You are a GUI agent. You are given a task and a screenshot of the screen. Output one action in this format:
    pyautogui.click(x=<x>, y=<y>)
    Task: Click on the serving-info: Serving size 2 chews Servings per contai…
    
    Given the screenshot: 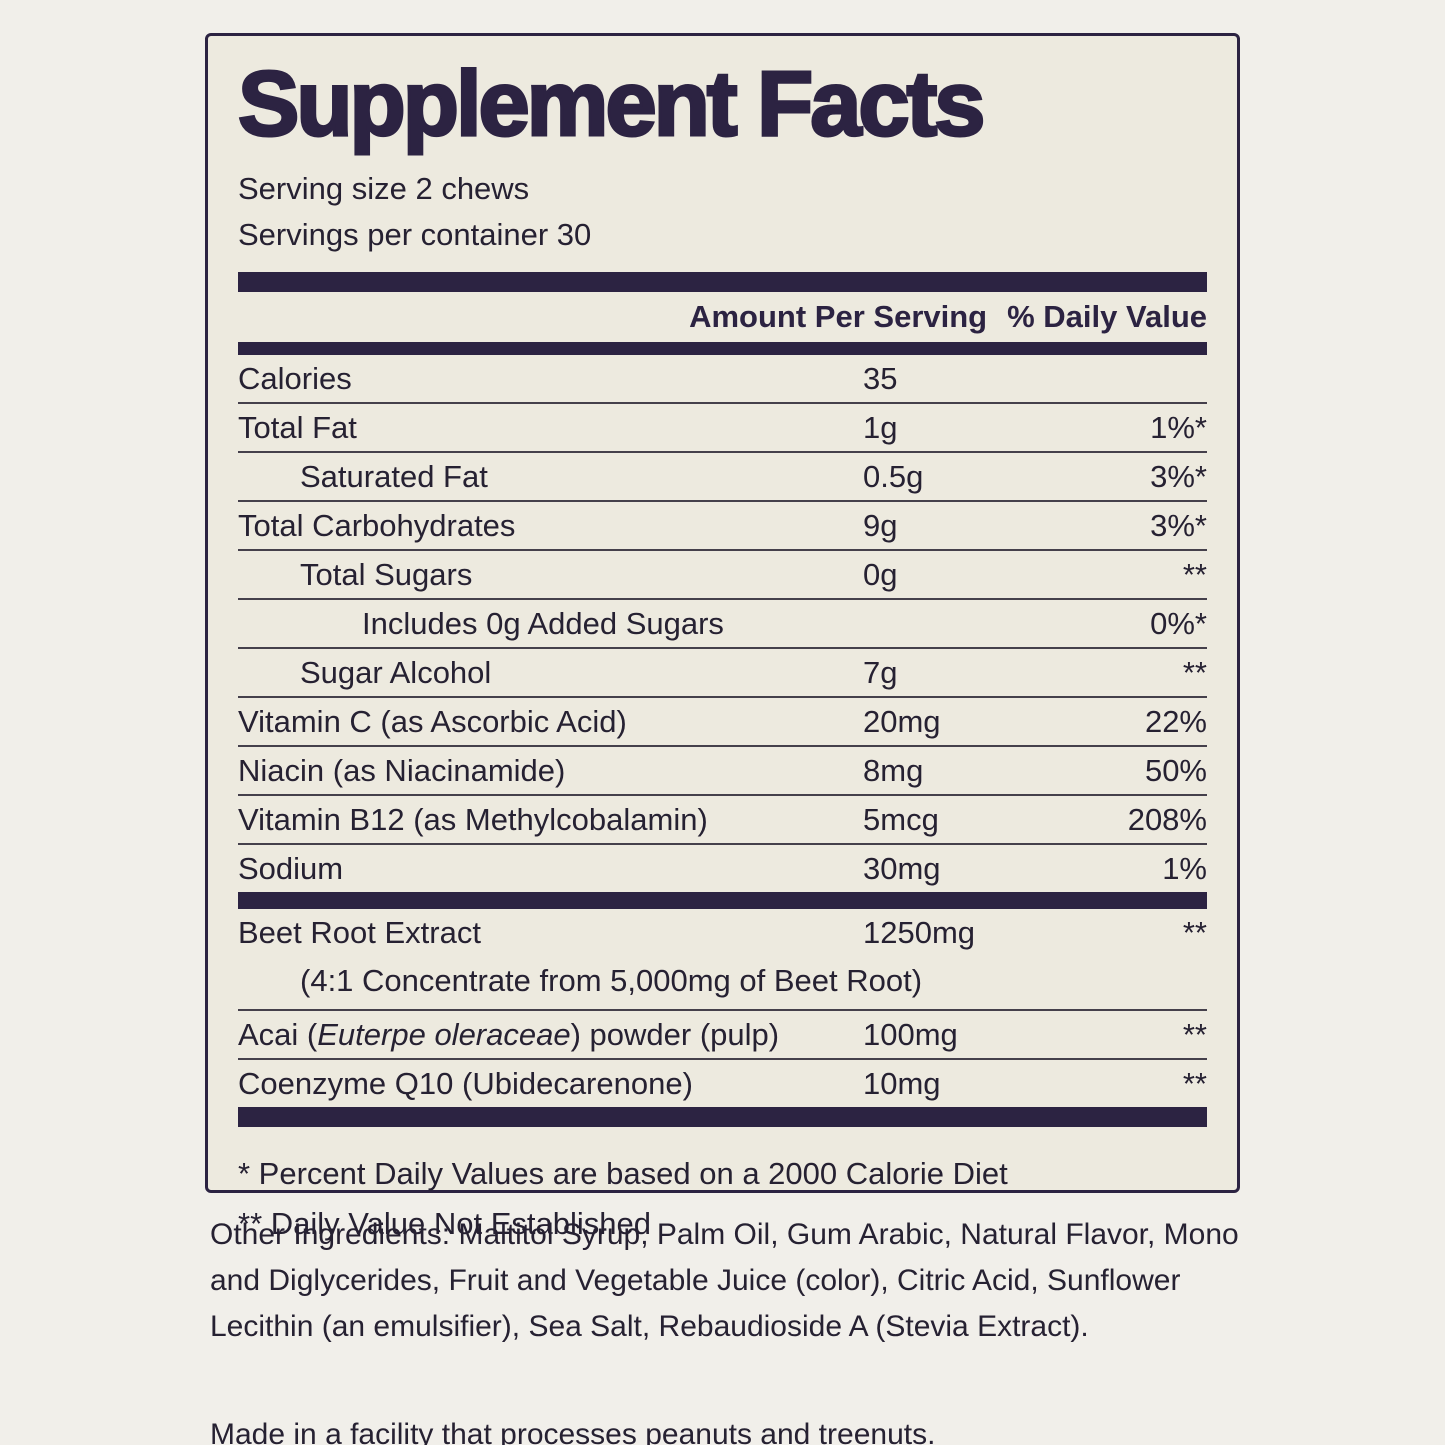 What is the action you would take?
    pyautogui.click(x=722, y=212)
    